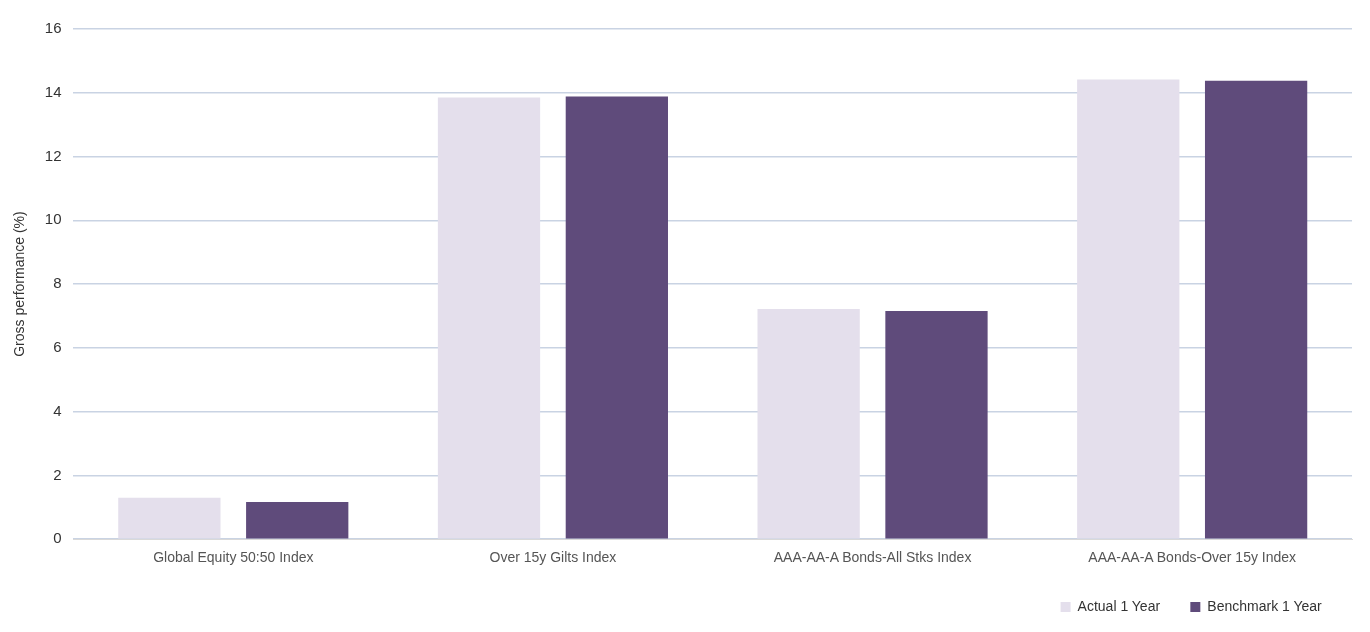 This screenshot has width=1370, height=632. I want to click on y-tick-label: 4, so click(57, 410).